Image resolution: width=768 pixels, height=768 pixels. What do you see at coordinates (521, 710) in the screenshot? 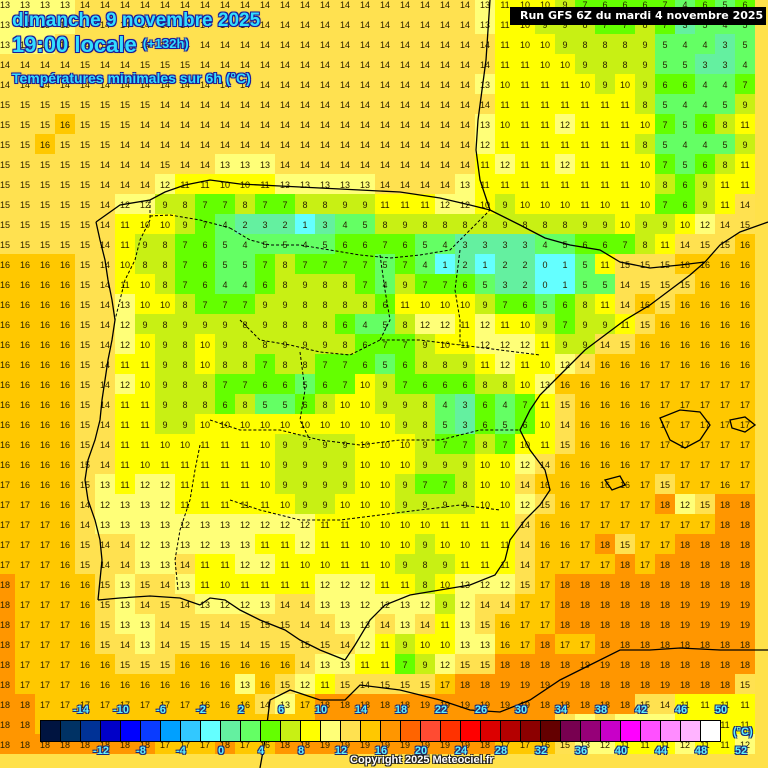
I see `legend-label-top: 30` at bounding box center [521, 710].